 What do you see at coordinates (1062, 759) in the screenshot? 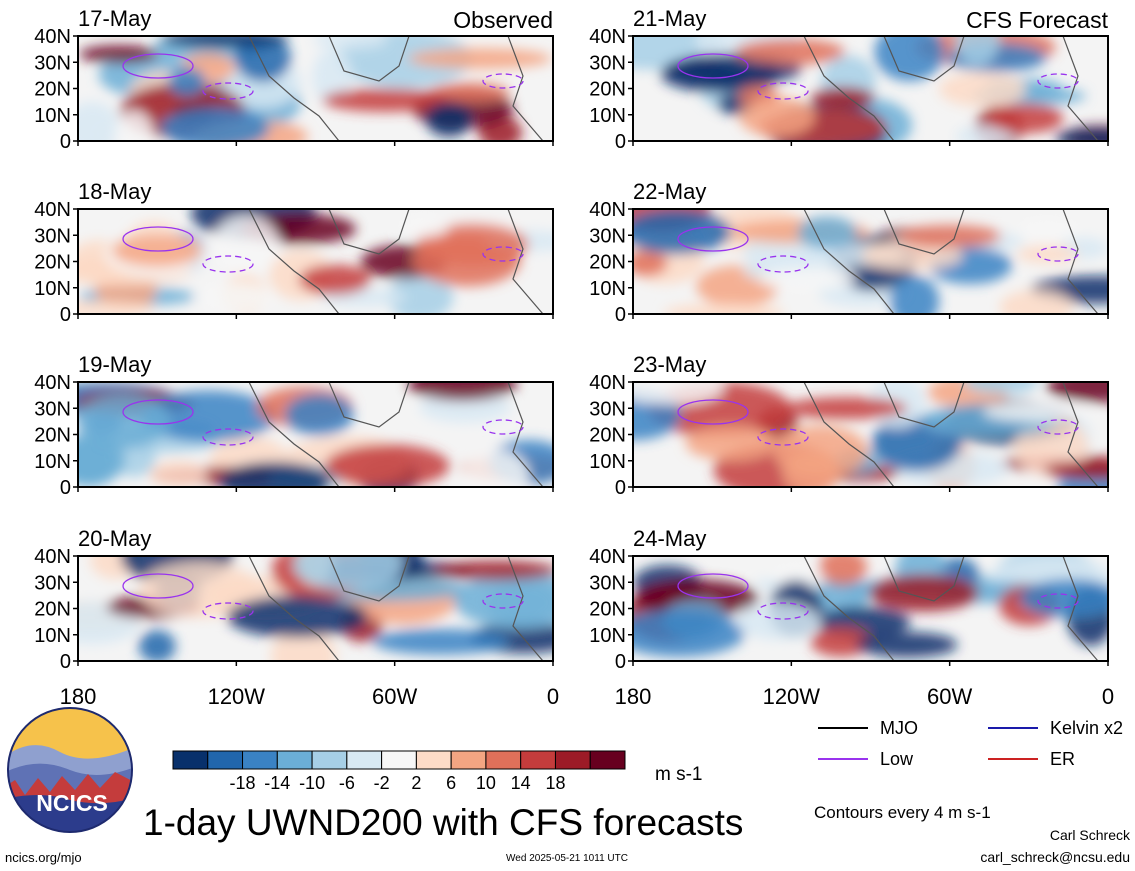
I see `legend-label: ER` at bounding box center [1062, 759].